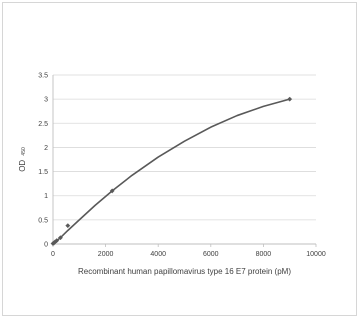 Image resolution: width=361 pixels, height=322 pixels. I want to click on y-tick-label: 1.5, so click(43, 172).